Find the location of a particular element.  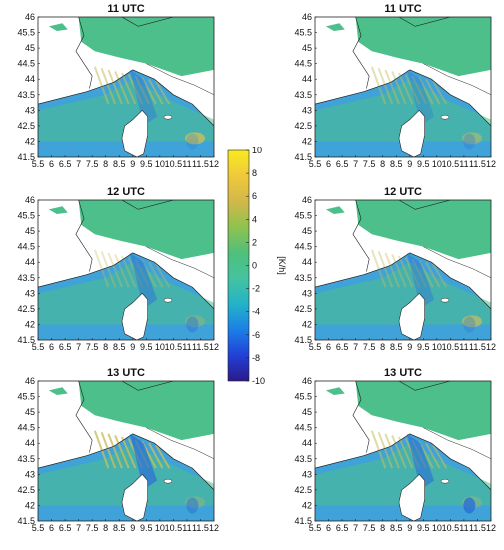

colorbar-tick-label: -2 is located at coordinates (256, 289).